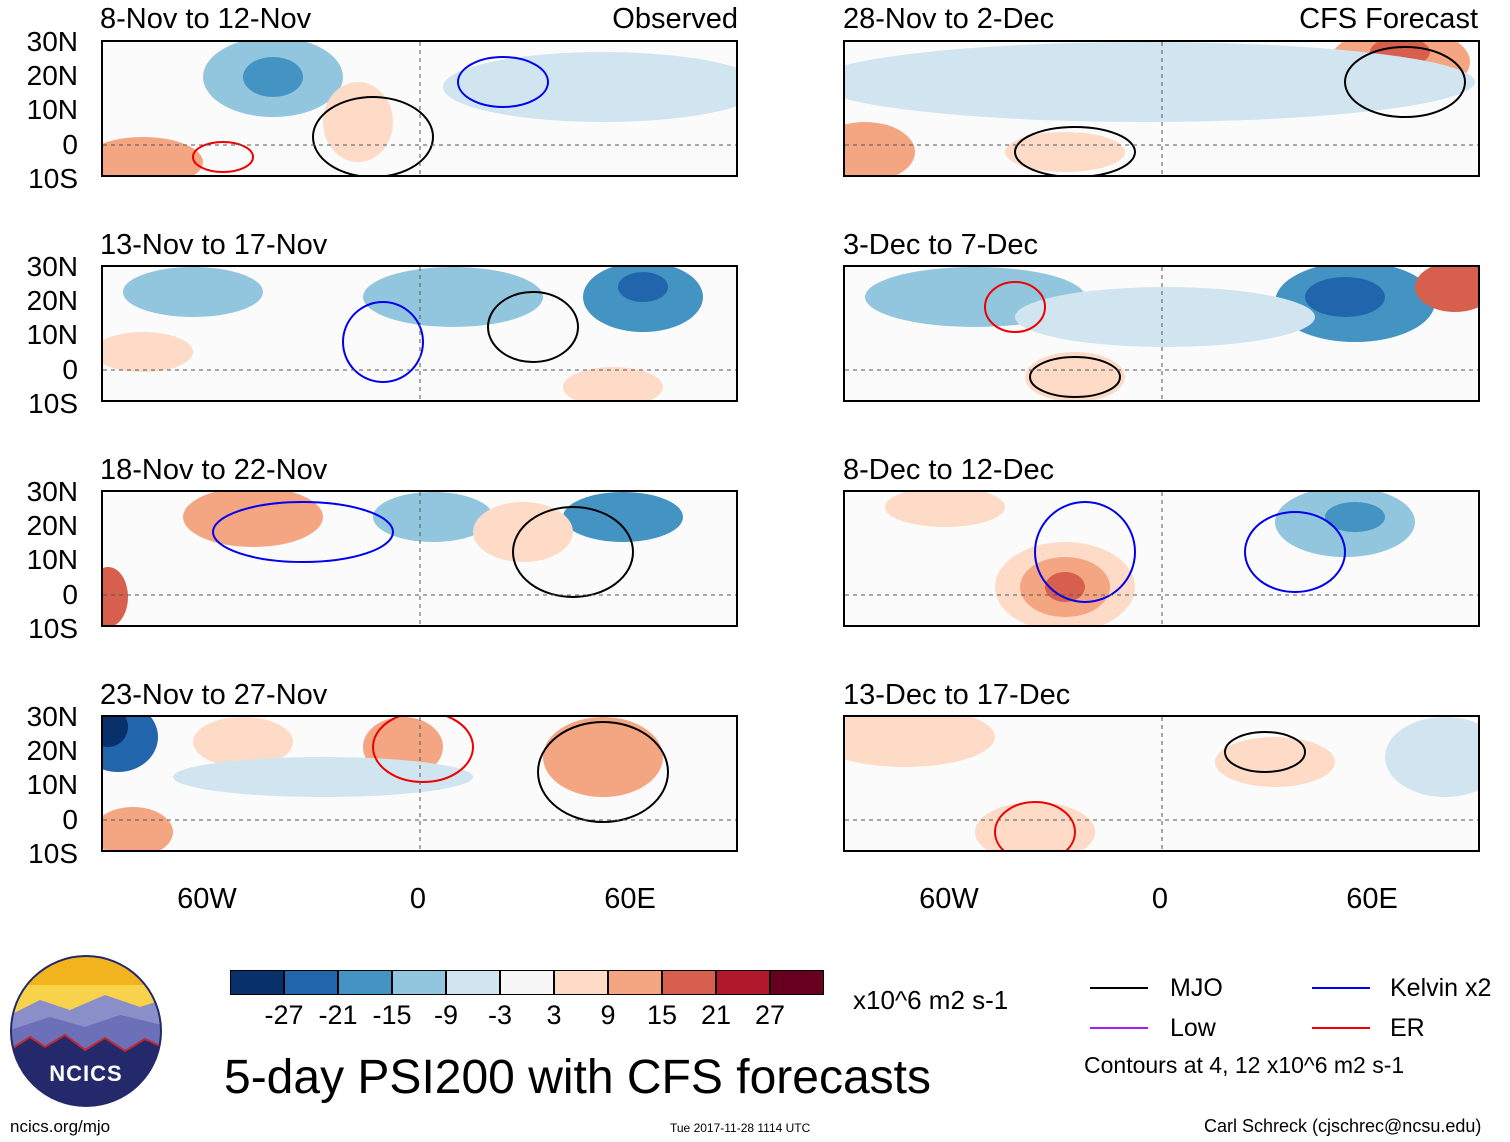 The width and height of the screenshot is (1510, 1142). Describe the element at coordinates (1341, 988) in the screenshot. I see `legend-line-kelvin` at that location.